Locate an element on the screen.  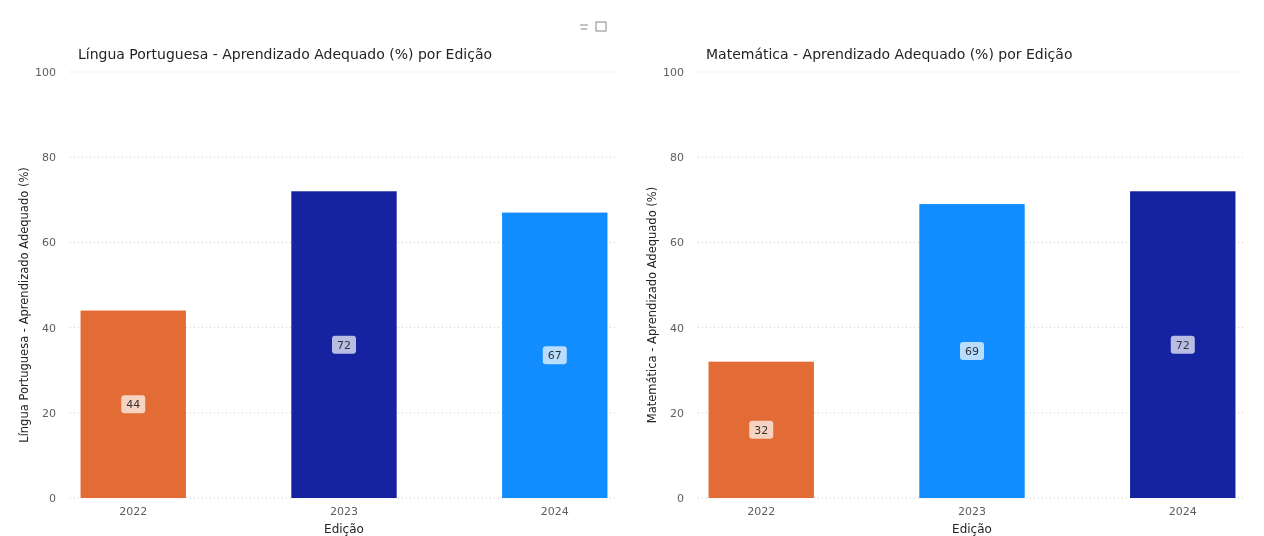
data-label: 67 is located at coordinates (554, 356).